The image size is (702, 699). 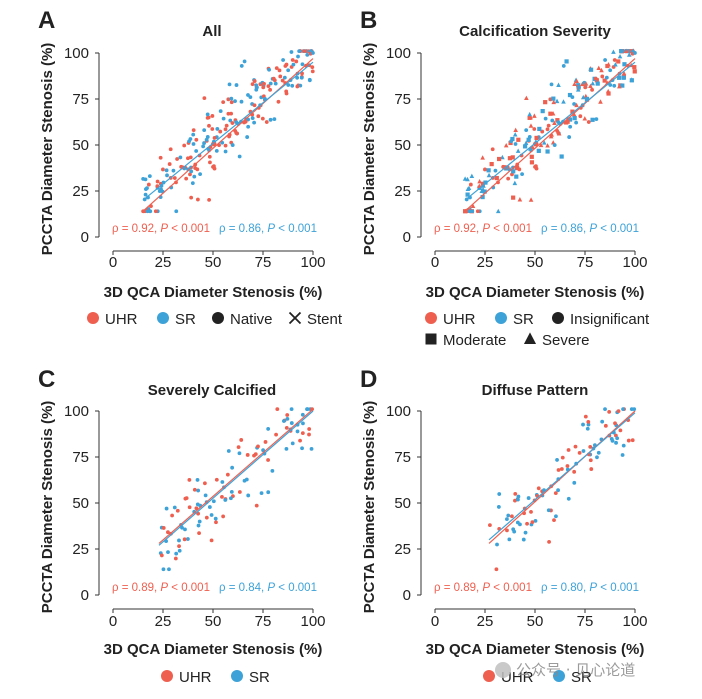 What do you see at coordinates (483, 588) in the screenshot?
I see `uhr-stat: ρ = 0.89, P < 0.001` at bounding box center [483, 588].